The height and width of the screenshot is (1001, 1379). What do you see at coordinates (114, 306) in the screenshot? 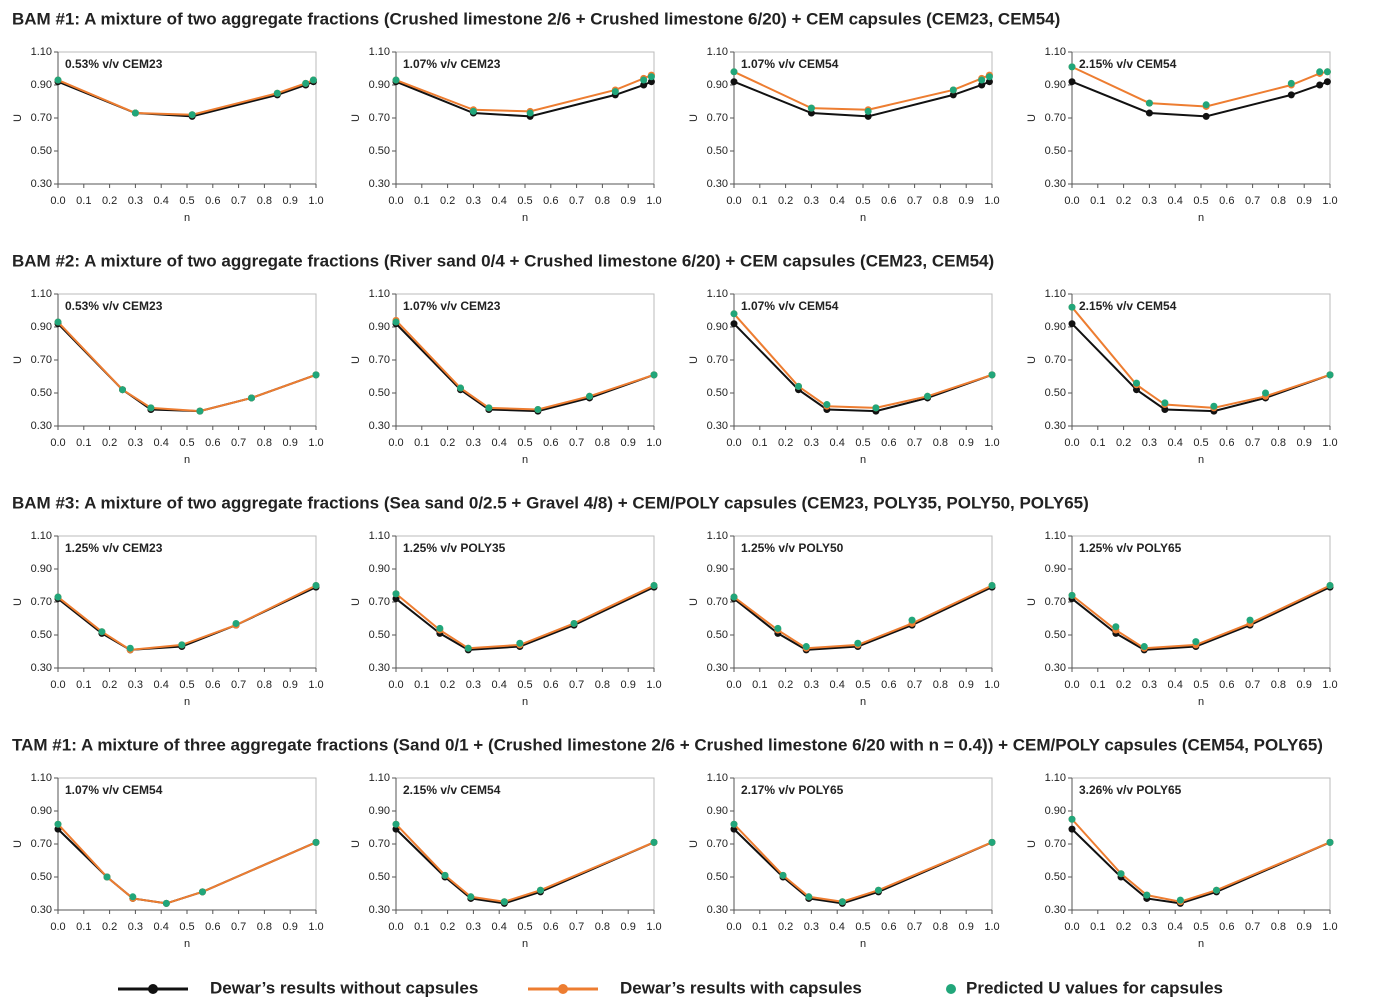
I see `annotation: 0.53% v/v CEM23` at bounding box center [114, 306].